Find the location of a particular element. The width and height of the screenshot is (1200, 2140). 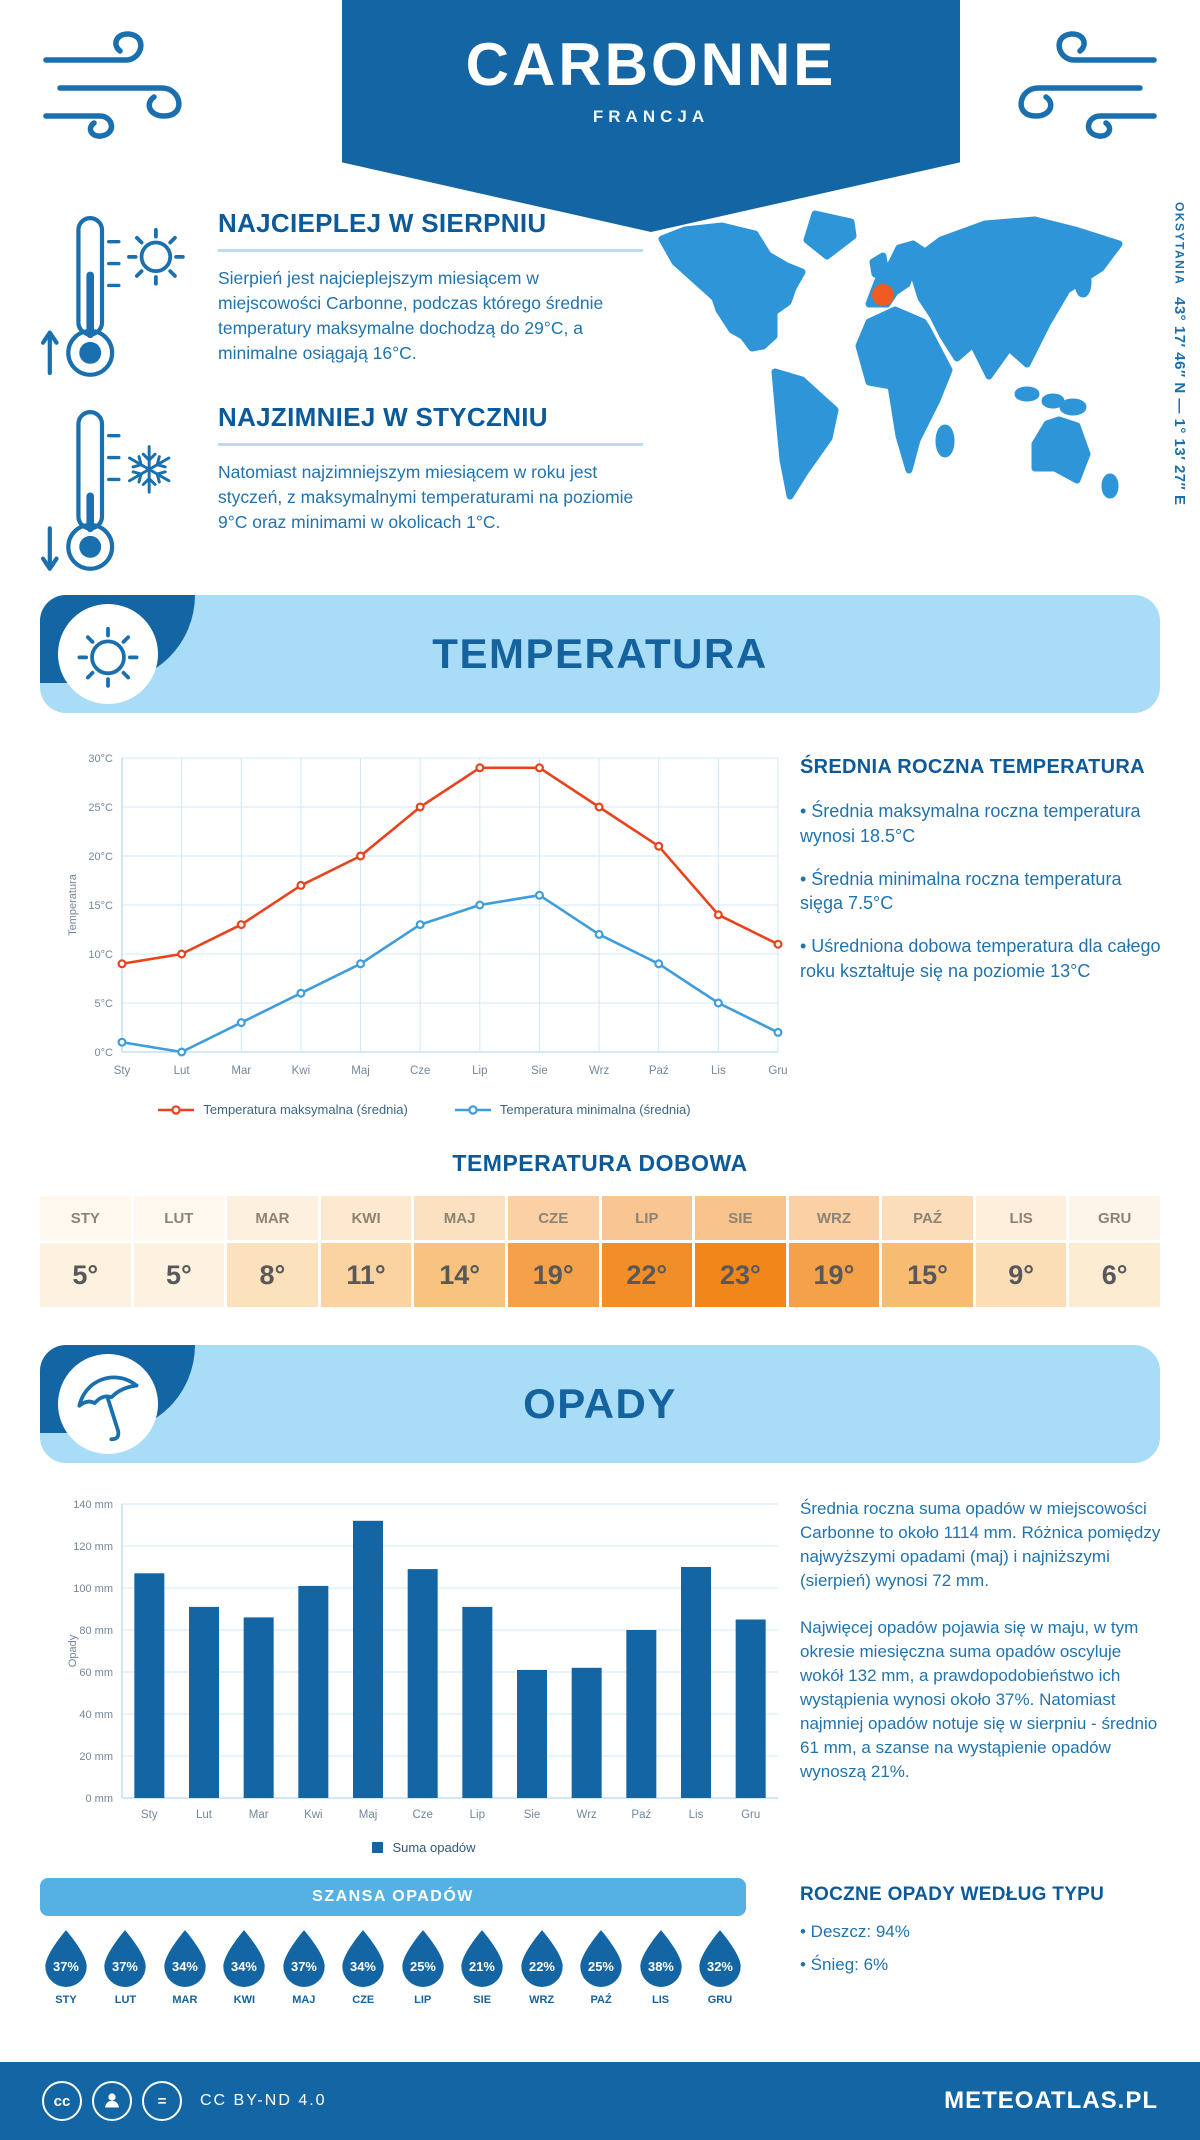

person-icon is located at coordinates (112, 2100).